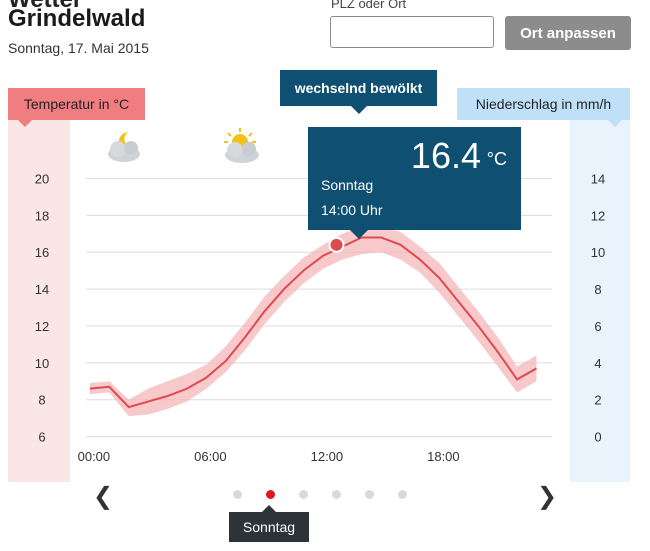  I want to click on x-tick-label: 00:00, so click(94, 456).